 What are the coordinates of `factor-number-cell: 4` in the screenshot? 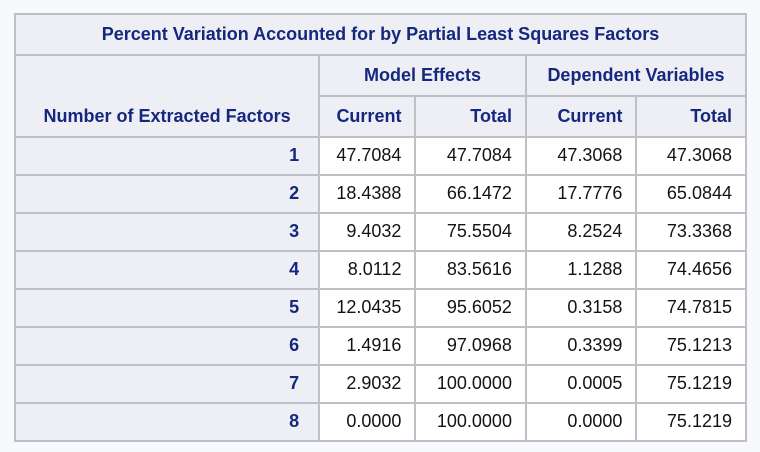 It's located at (167, 270).